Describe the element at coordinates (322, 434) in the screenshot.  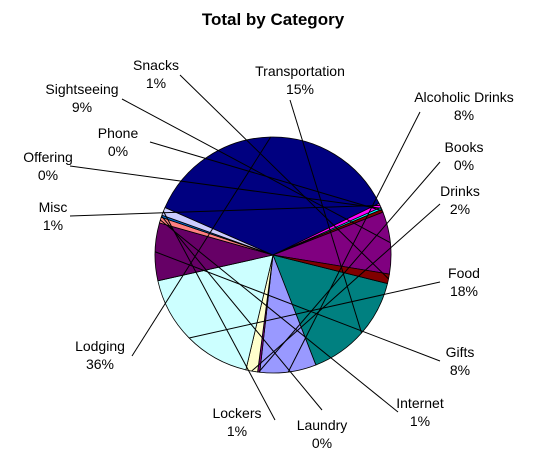
I see `slice-label-laundry: Laundry 0%` at that location.